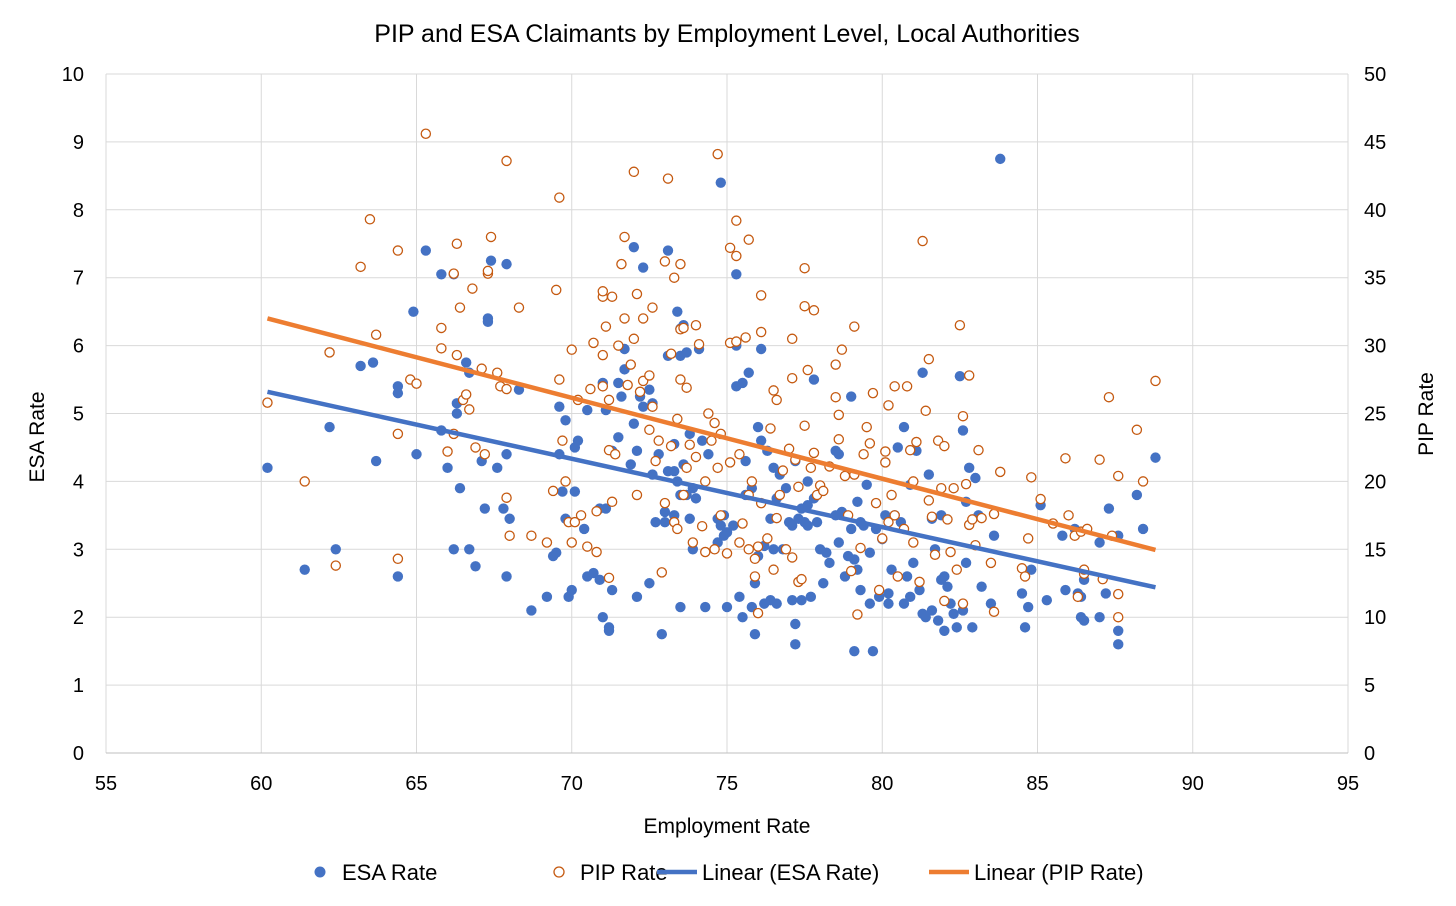  What do you see at coordinates (1375, 415) in the screenshot?
I see `y2-tick-label: 25` at bounding box center [1375, 415].